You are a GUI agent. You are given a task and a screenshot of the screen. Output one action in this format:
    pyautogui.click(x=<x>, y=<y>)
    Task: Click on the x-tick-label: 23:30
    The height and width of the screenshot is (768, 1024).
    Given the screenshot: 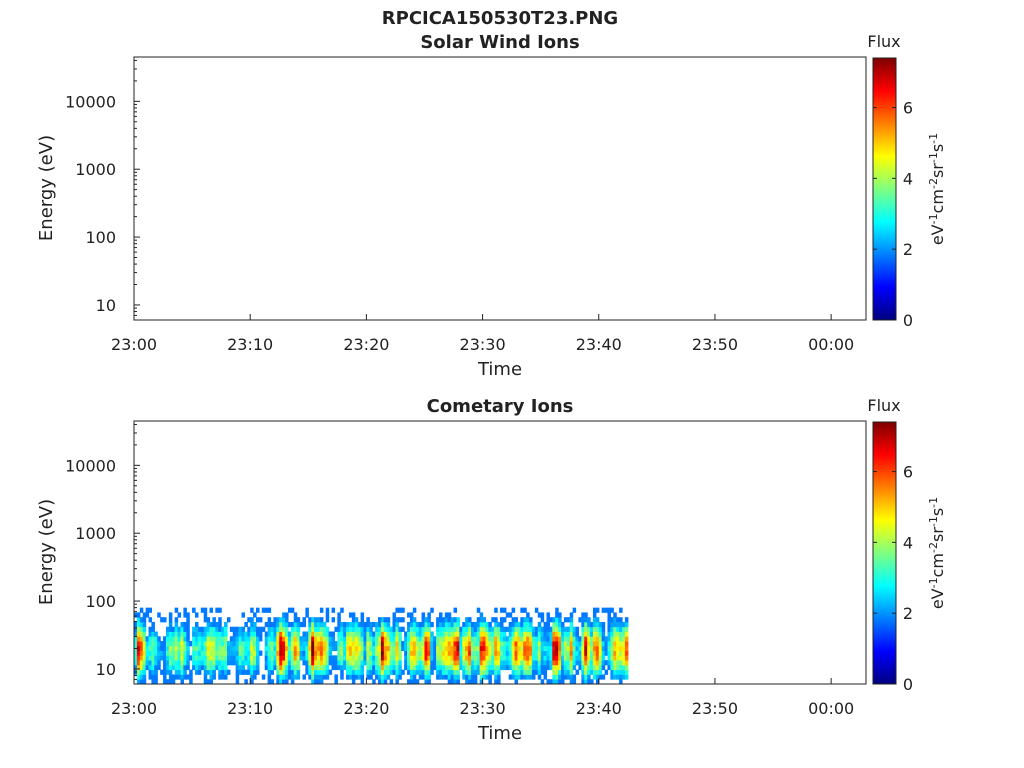 What is the action you would take?
    pyautogui.click(x=483, y=708)
    